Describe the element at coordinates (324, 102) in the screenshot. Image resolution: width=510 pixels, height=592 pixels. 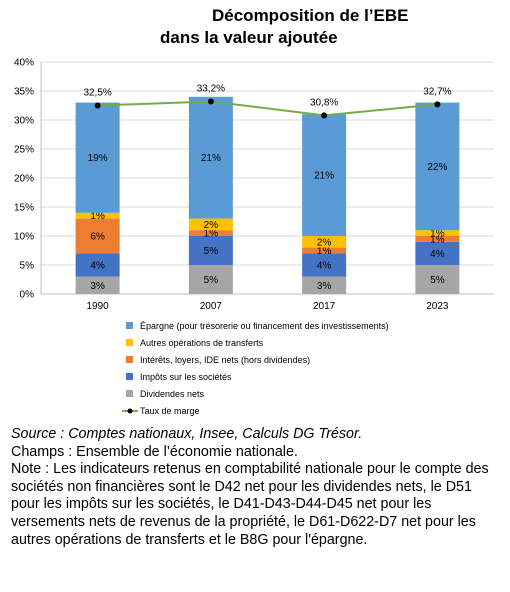
I see `line-data-label: 30,8%` at that location.